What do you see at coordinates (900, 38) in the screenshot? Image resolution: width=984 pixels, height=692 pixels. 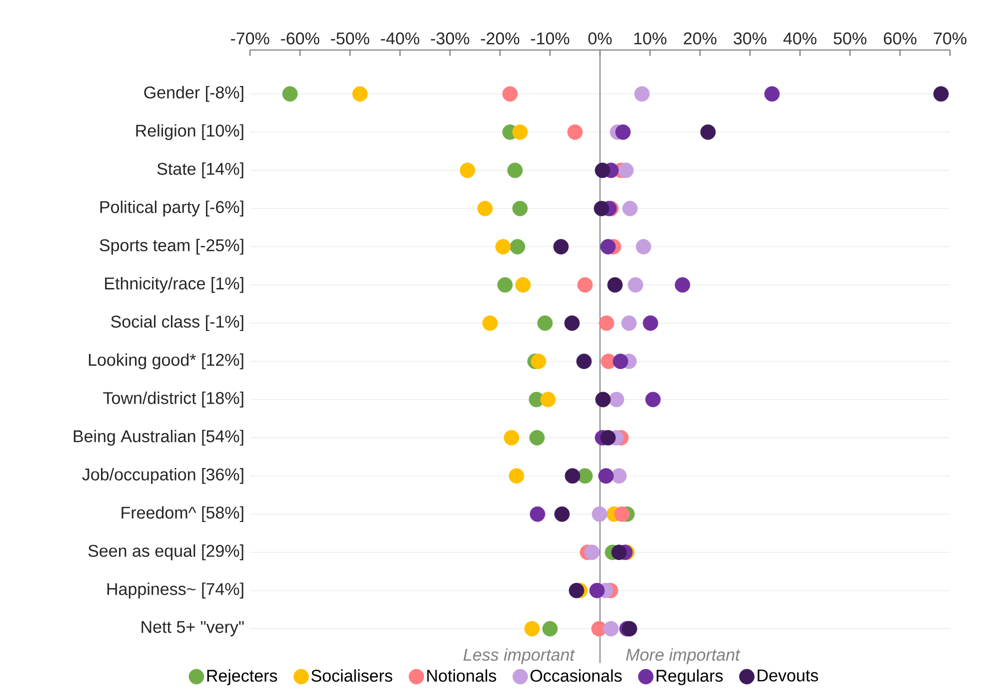 I see `x-tick-label: 60%` at bounding box center [900, 38].